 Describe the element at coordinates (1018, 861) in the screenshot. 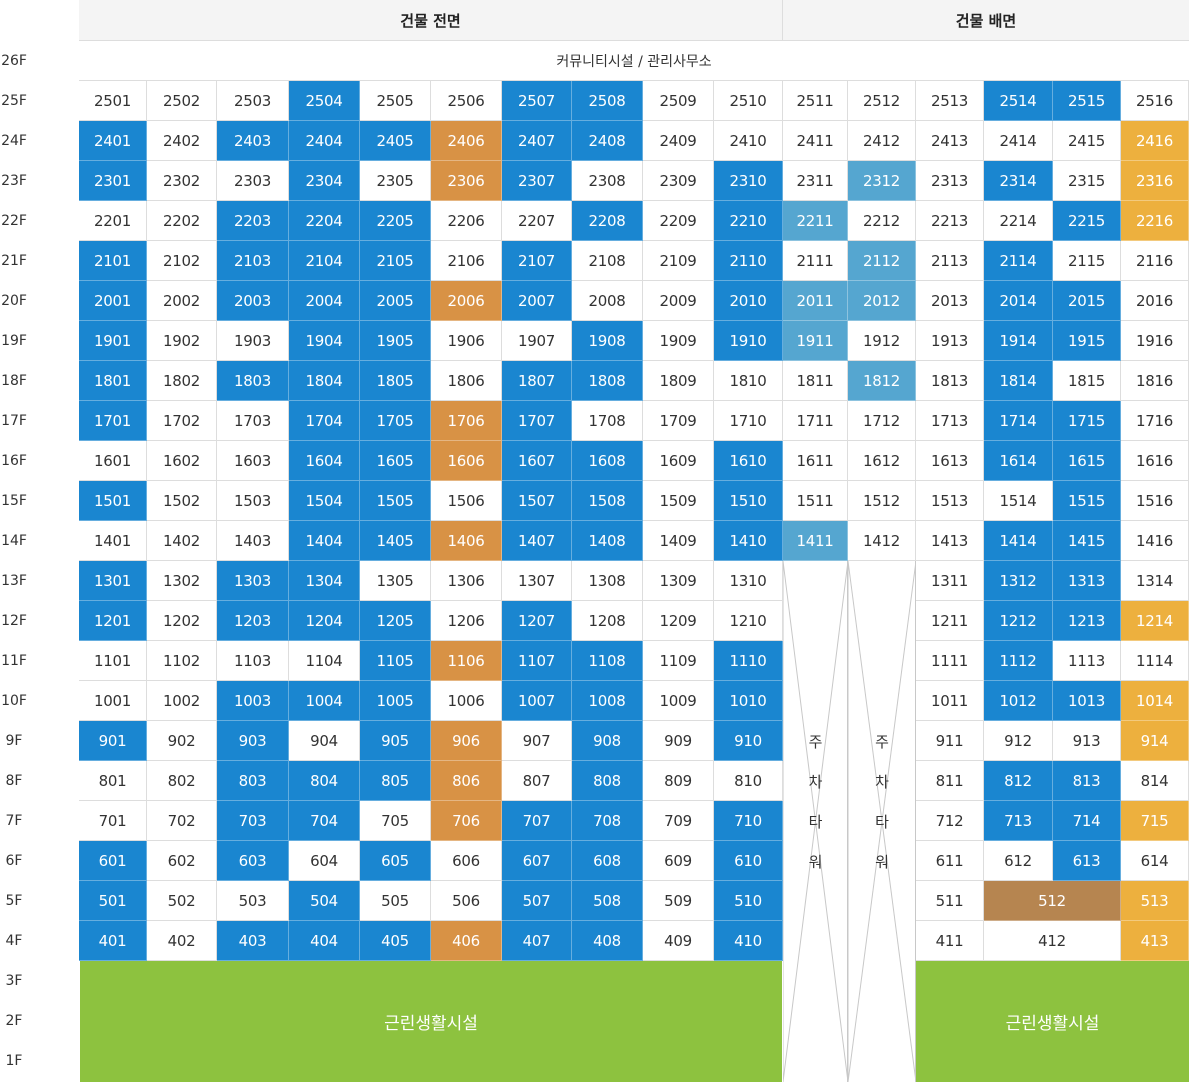

I see `unit-cell: 612` at that location.